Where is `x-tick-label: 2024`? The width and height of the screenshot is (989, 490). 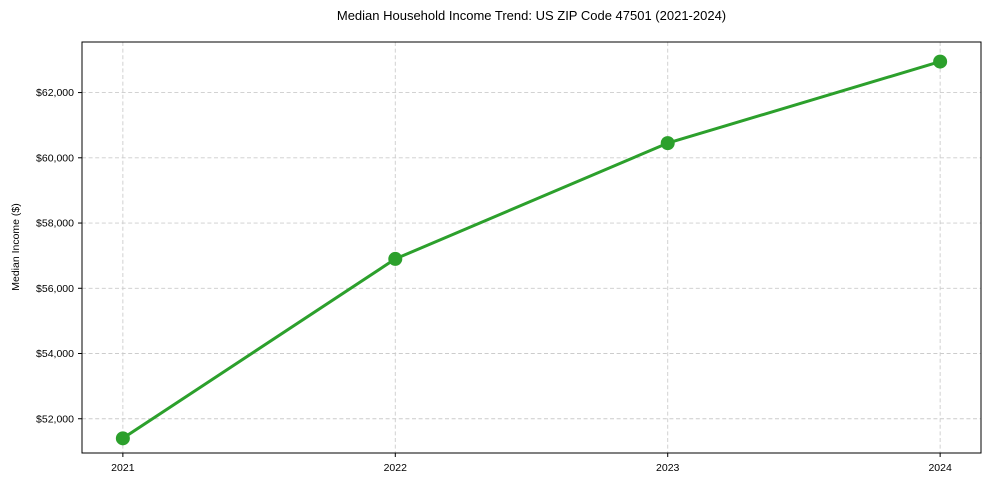 x-tick-label: 2024 is located at coordinates (940, 468).